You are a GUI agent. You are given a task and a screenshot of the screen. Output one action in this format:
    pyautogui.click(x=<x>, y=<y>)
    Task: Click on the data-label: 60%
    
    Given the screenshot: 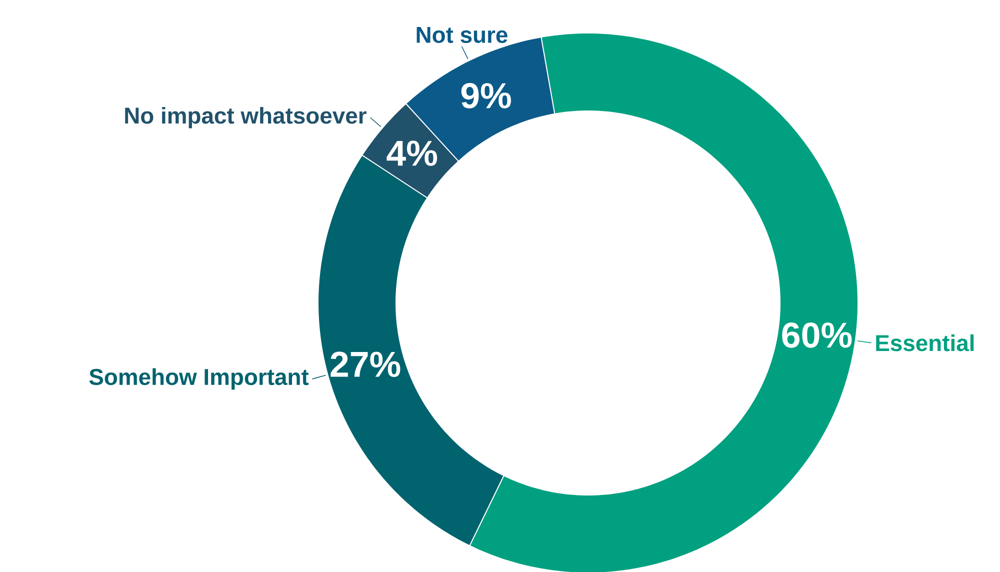 What is the action you would take?
    pyautogui.click(x=817, y=335)
    